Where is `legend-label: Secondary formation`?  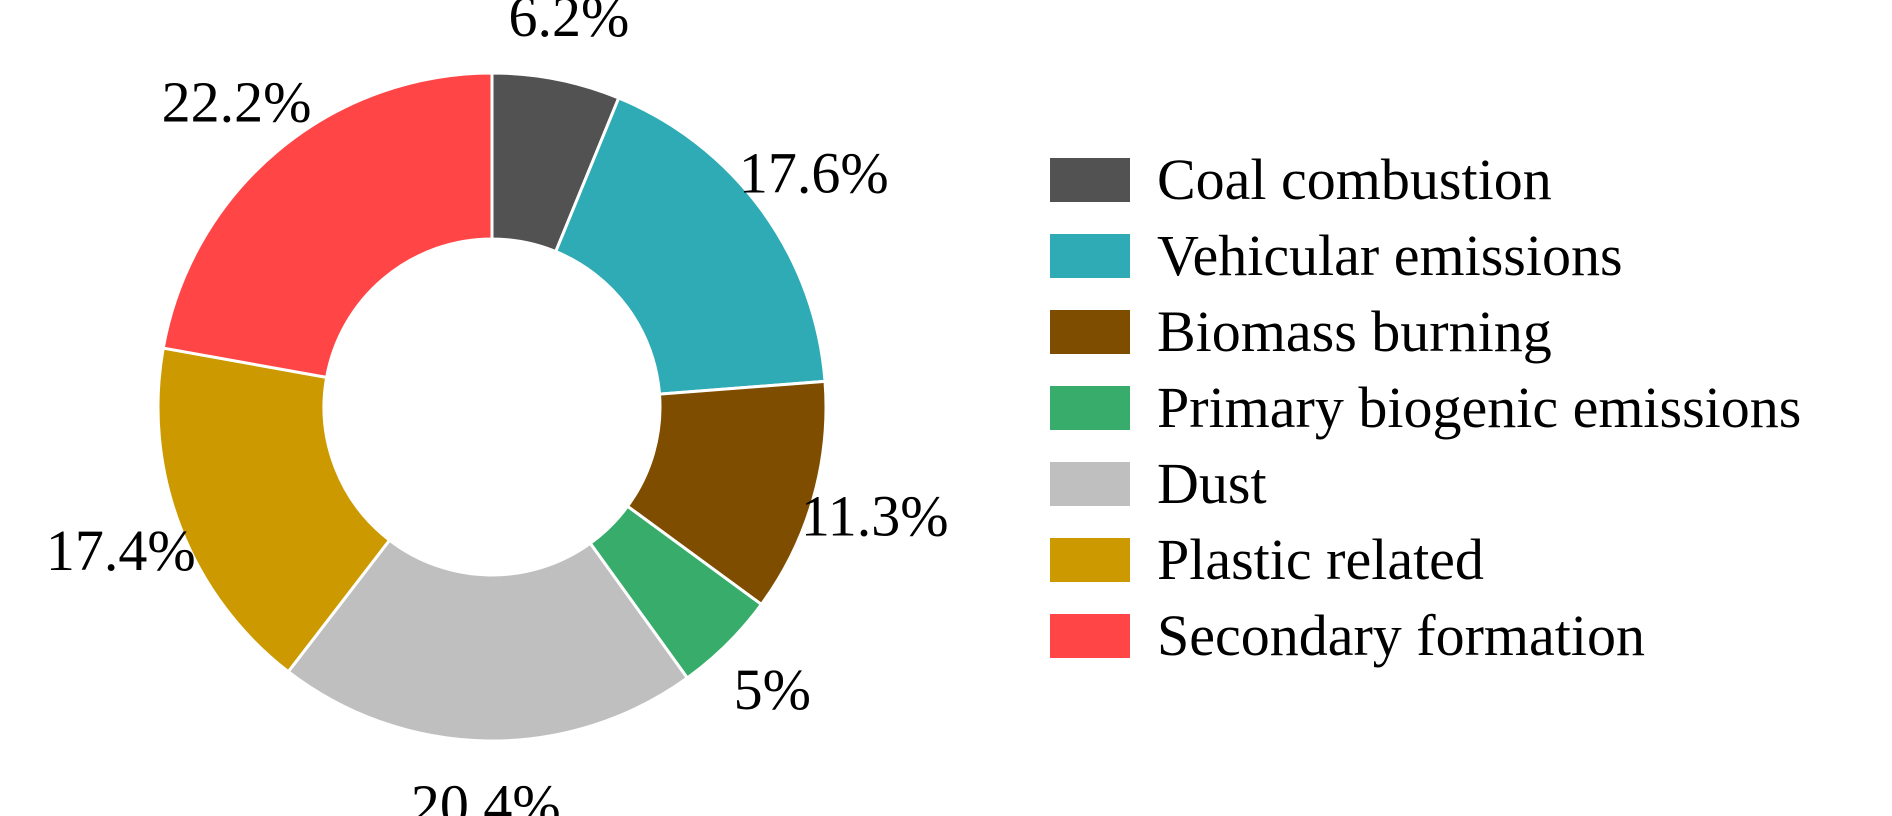 legend-label: Secondary formation is located at coordinates (1401, 635).